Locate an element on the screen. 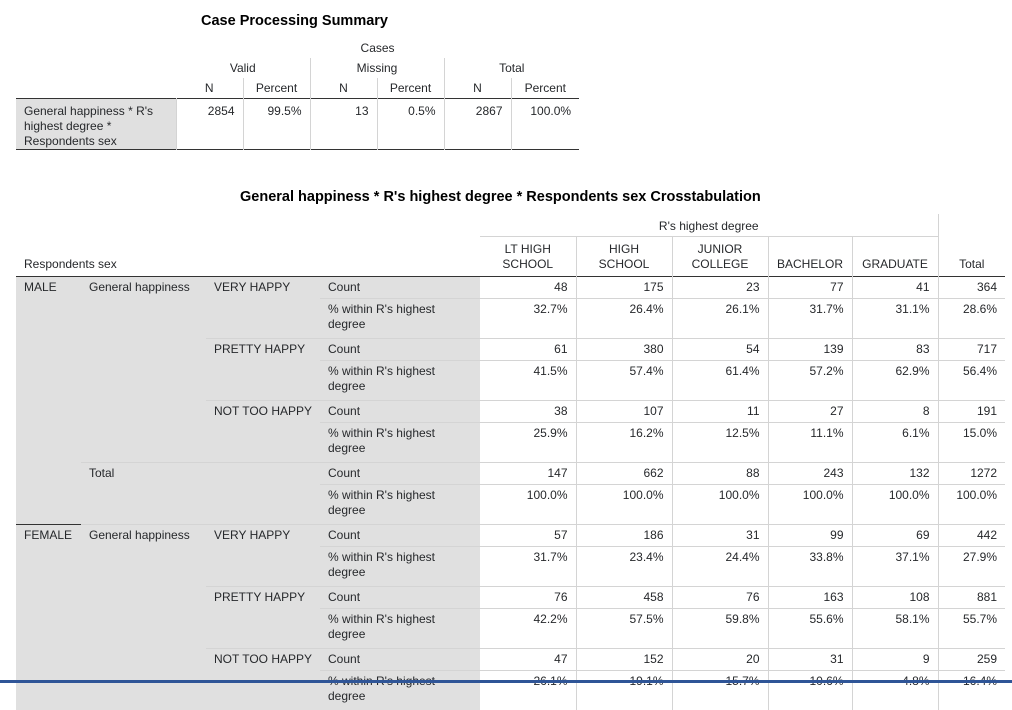 The image size is (1012, 710). count-cell: 175 is located at coordinates (624, 288).